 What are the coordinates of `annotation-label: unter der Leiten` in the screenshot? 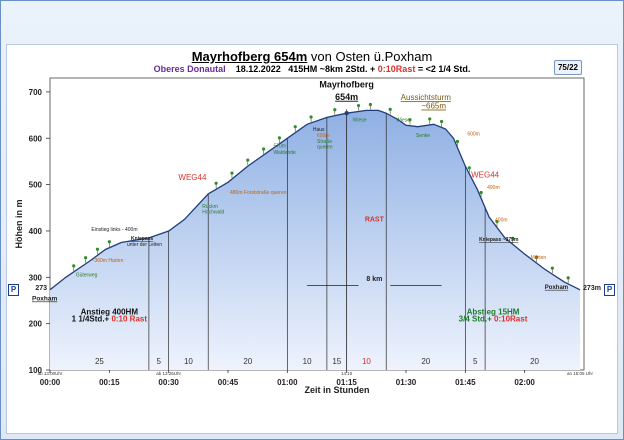 It's located at (144, 245).